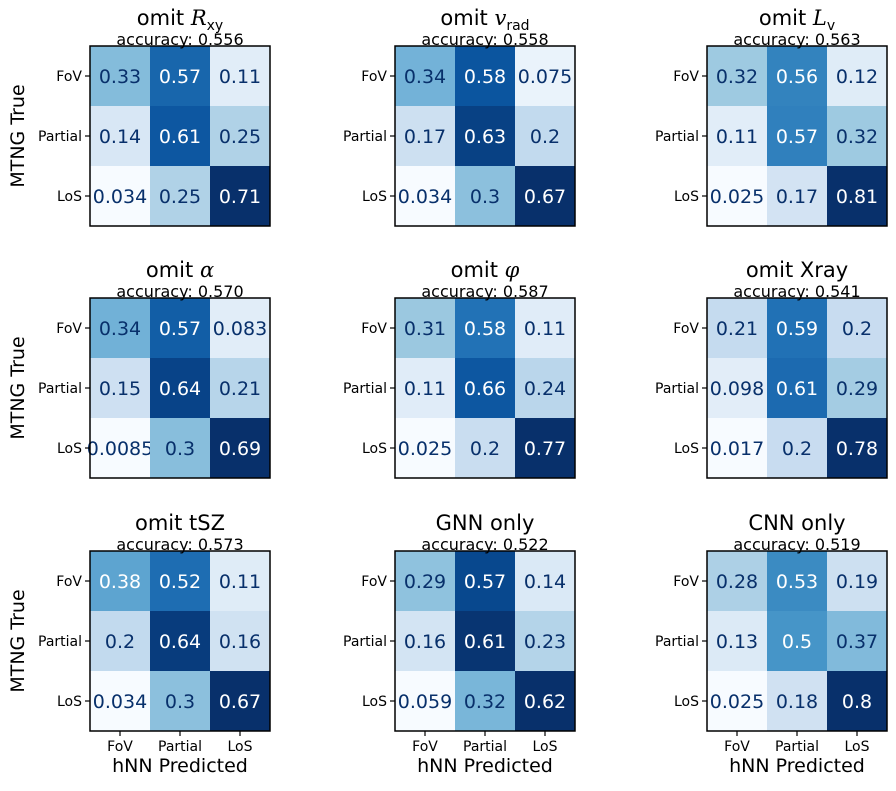 Image resolution: width=896 pixels, height=791 pixels. Describe the element at coordinates (796, 39) in the screenshot. I see `panel-accuracy: accuracy: 0.563` at that location.